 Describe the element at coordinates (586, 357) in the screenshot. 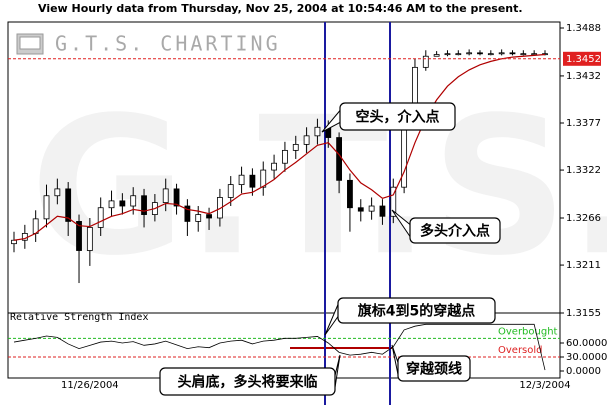

I see `y-tick-label: 30.0000` at that location.